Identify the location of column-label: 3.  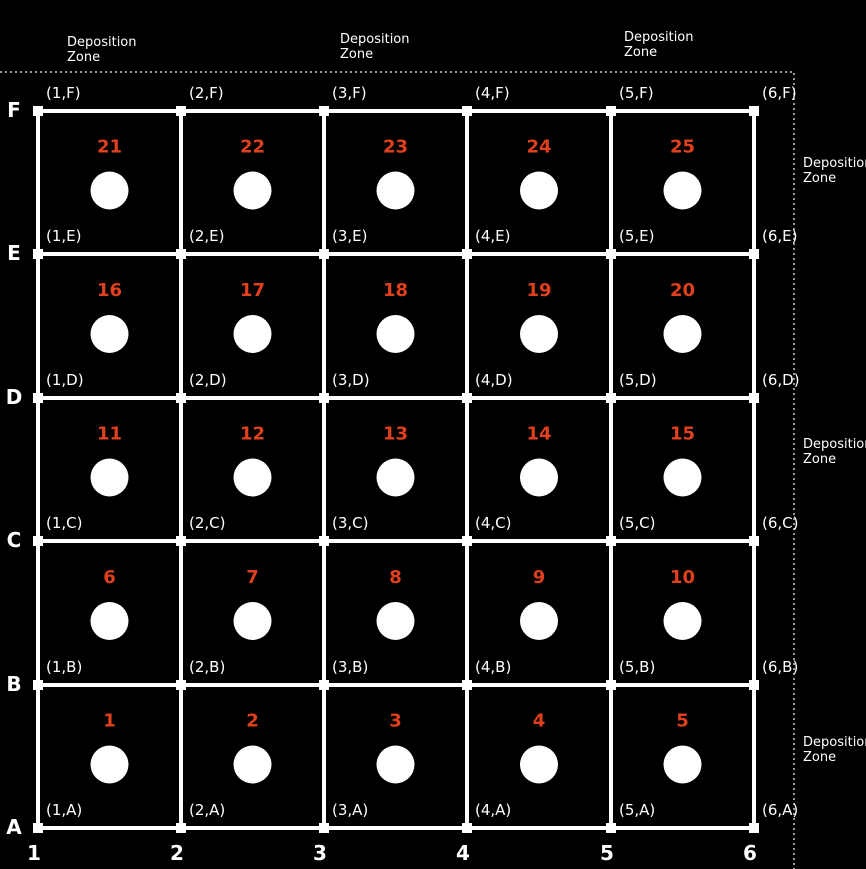
(320, 853).